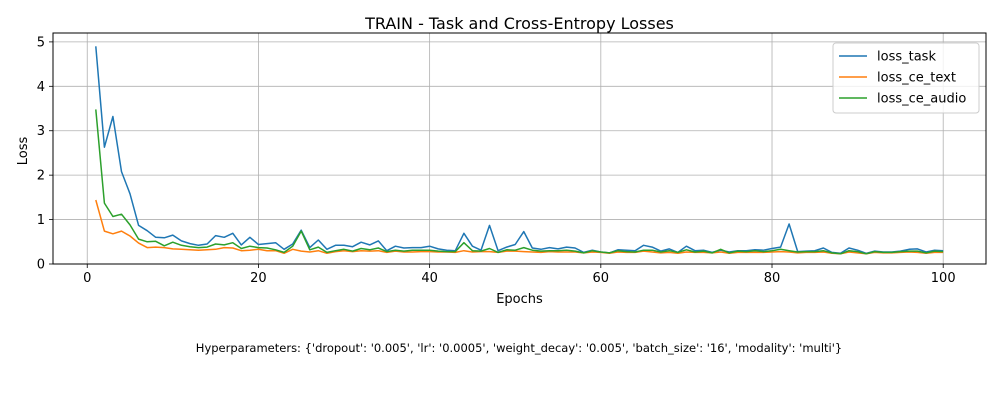 This screenshot has height=400, width=1000. Describe the element at coordinates (41, 87) in the screenshot. I see `y-tick-label-4: 4` at that location.